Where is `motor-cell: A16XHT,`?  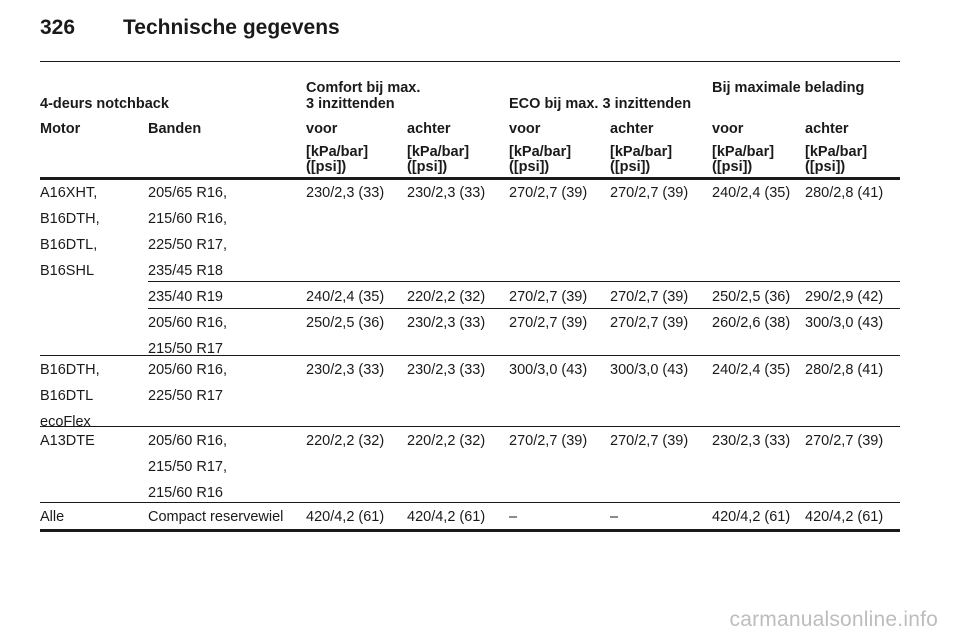
motor-cell: A16XHT, is located at coordinates (69, 193).